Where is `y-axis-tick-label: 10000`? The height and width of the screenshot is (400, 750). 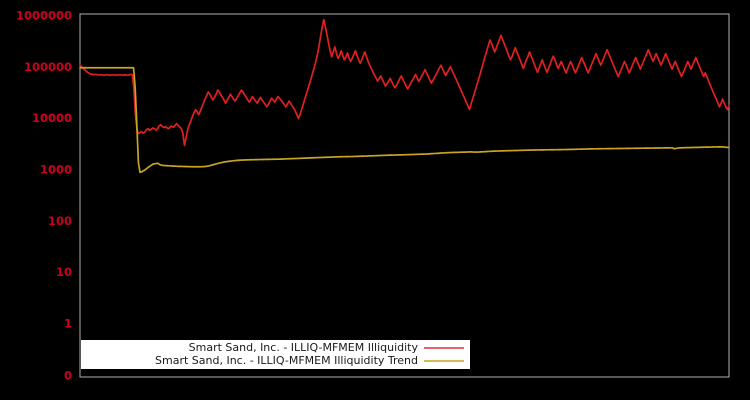
y-axis-tick-label: 10000 is located at coordinates (52, 118).